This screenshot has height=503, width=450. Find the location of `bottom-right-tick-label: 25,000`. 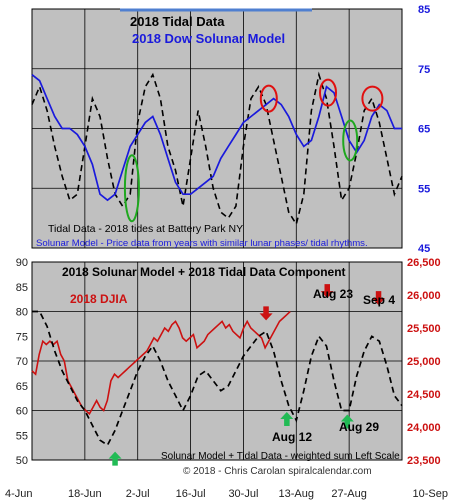

bottom-right-tick-label: 25,000 is located at coordinates (424, 362).